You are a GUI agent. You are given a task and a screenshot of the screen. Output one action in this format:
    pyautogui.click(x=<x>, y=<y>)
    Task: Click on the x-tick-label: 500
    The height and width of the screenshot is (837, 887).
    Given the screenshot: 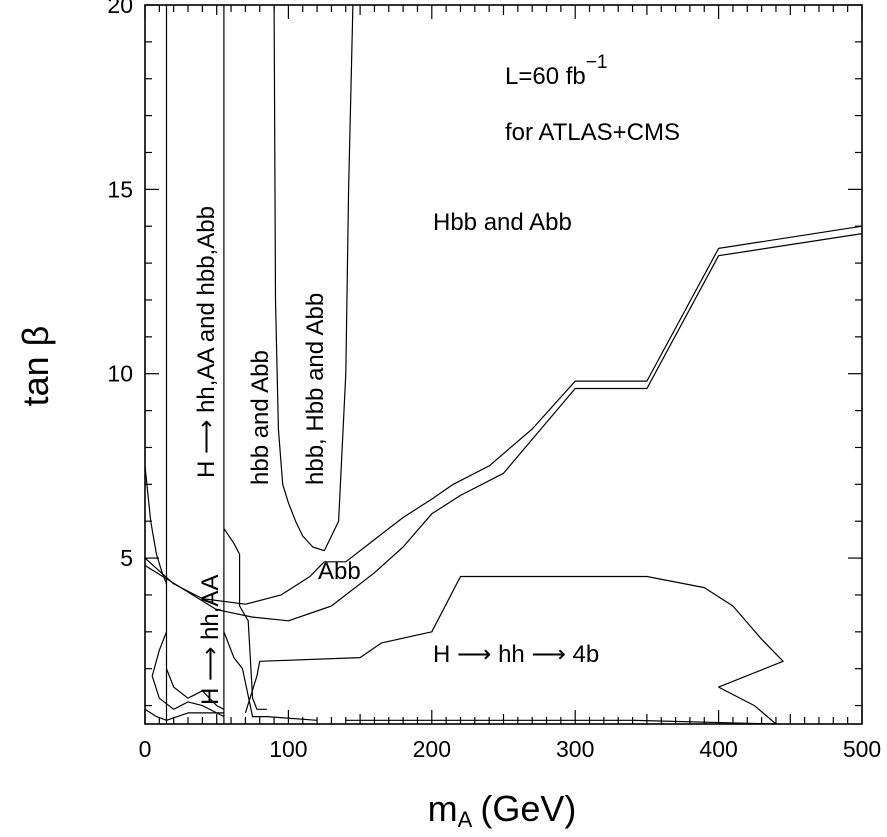 What is the action you would take?
    pyautogui.click(x=862, y=749)
    